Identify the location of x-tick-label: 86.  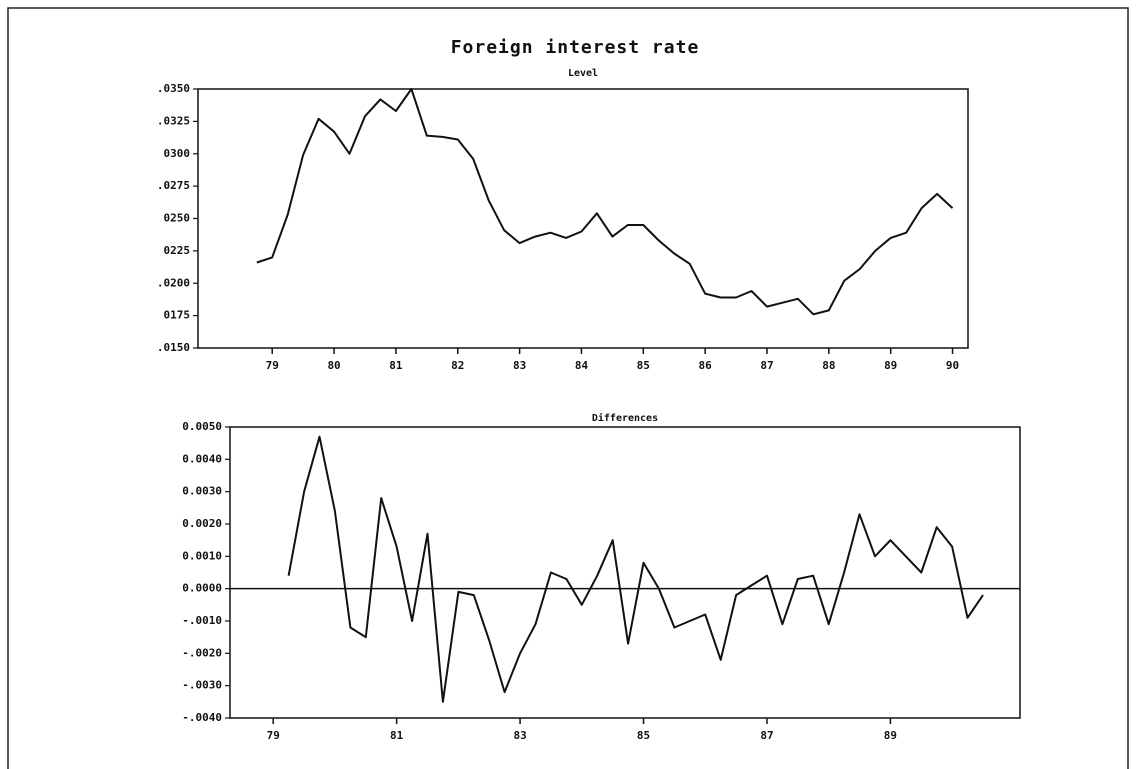
(706, 365).